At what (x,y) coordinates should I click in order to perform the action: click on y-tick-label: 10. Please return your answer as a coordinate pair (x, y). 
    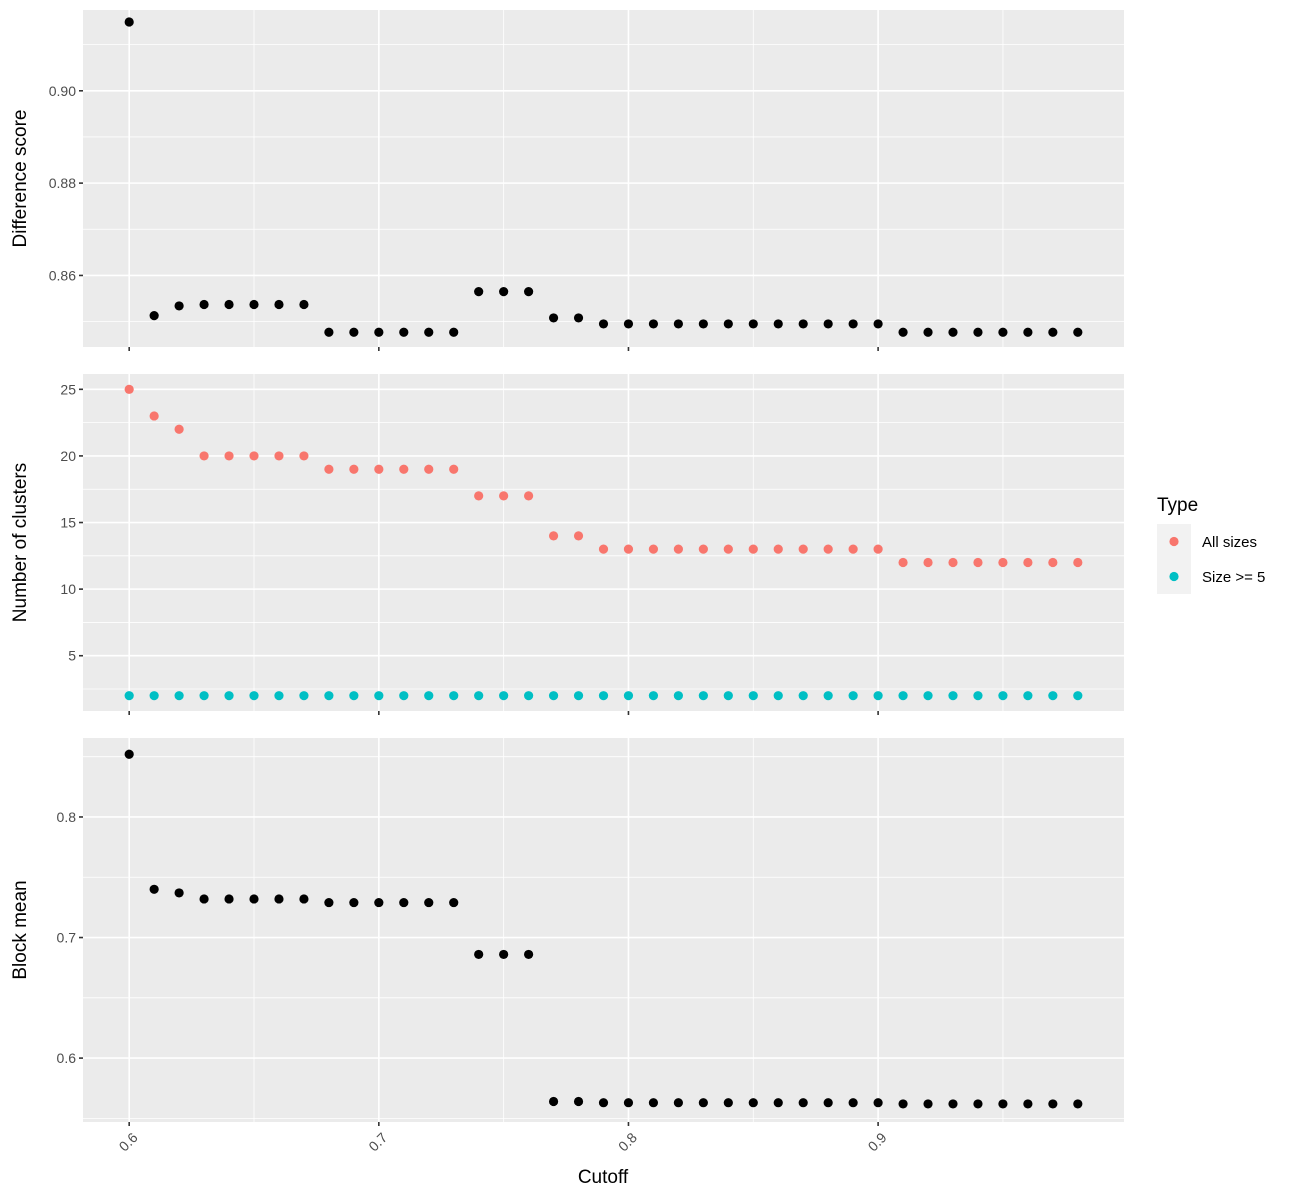
    Looking at the image, I should click on (68, 589).